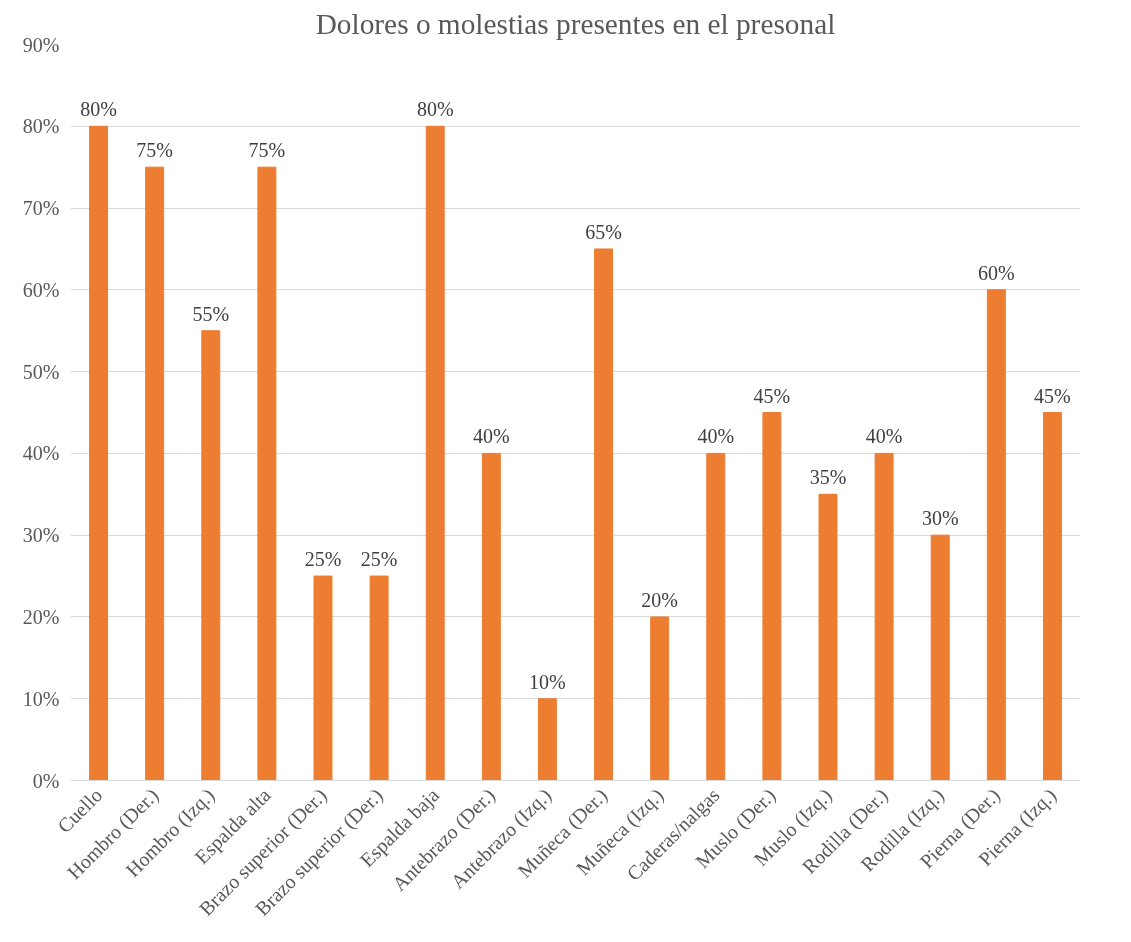 The image size is (1131, 942). Describe the element at coordinates (41, 453) in the screenshot. I see `y-tick-label: 40%` at that location.